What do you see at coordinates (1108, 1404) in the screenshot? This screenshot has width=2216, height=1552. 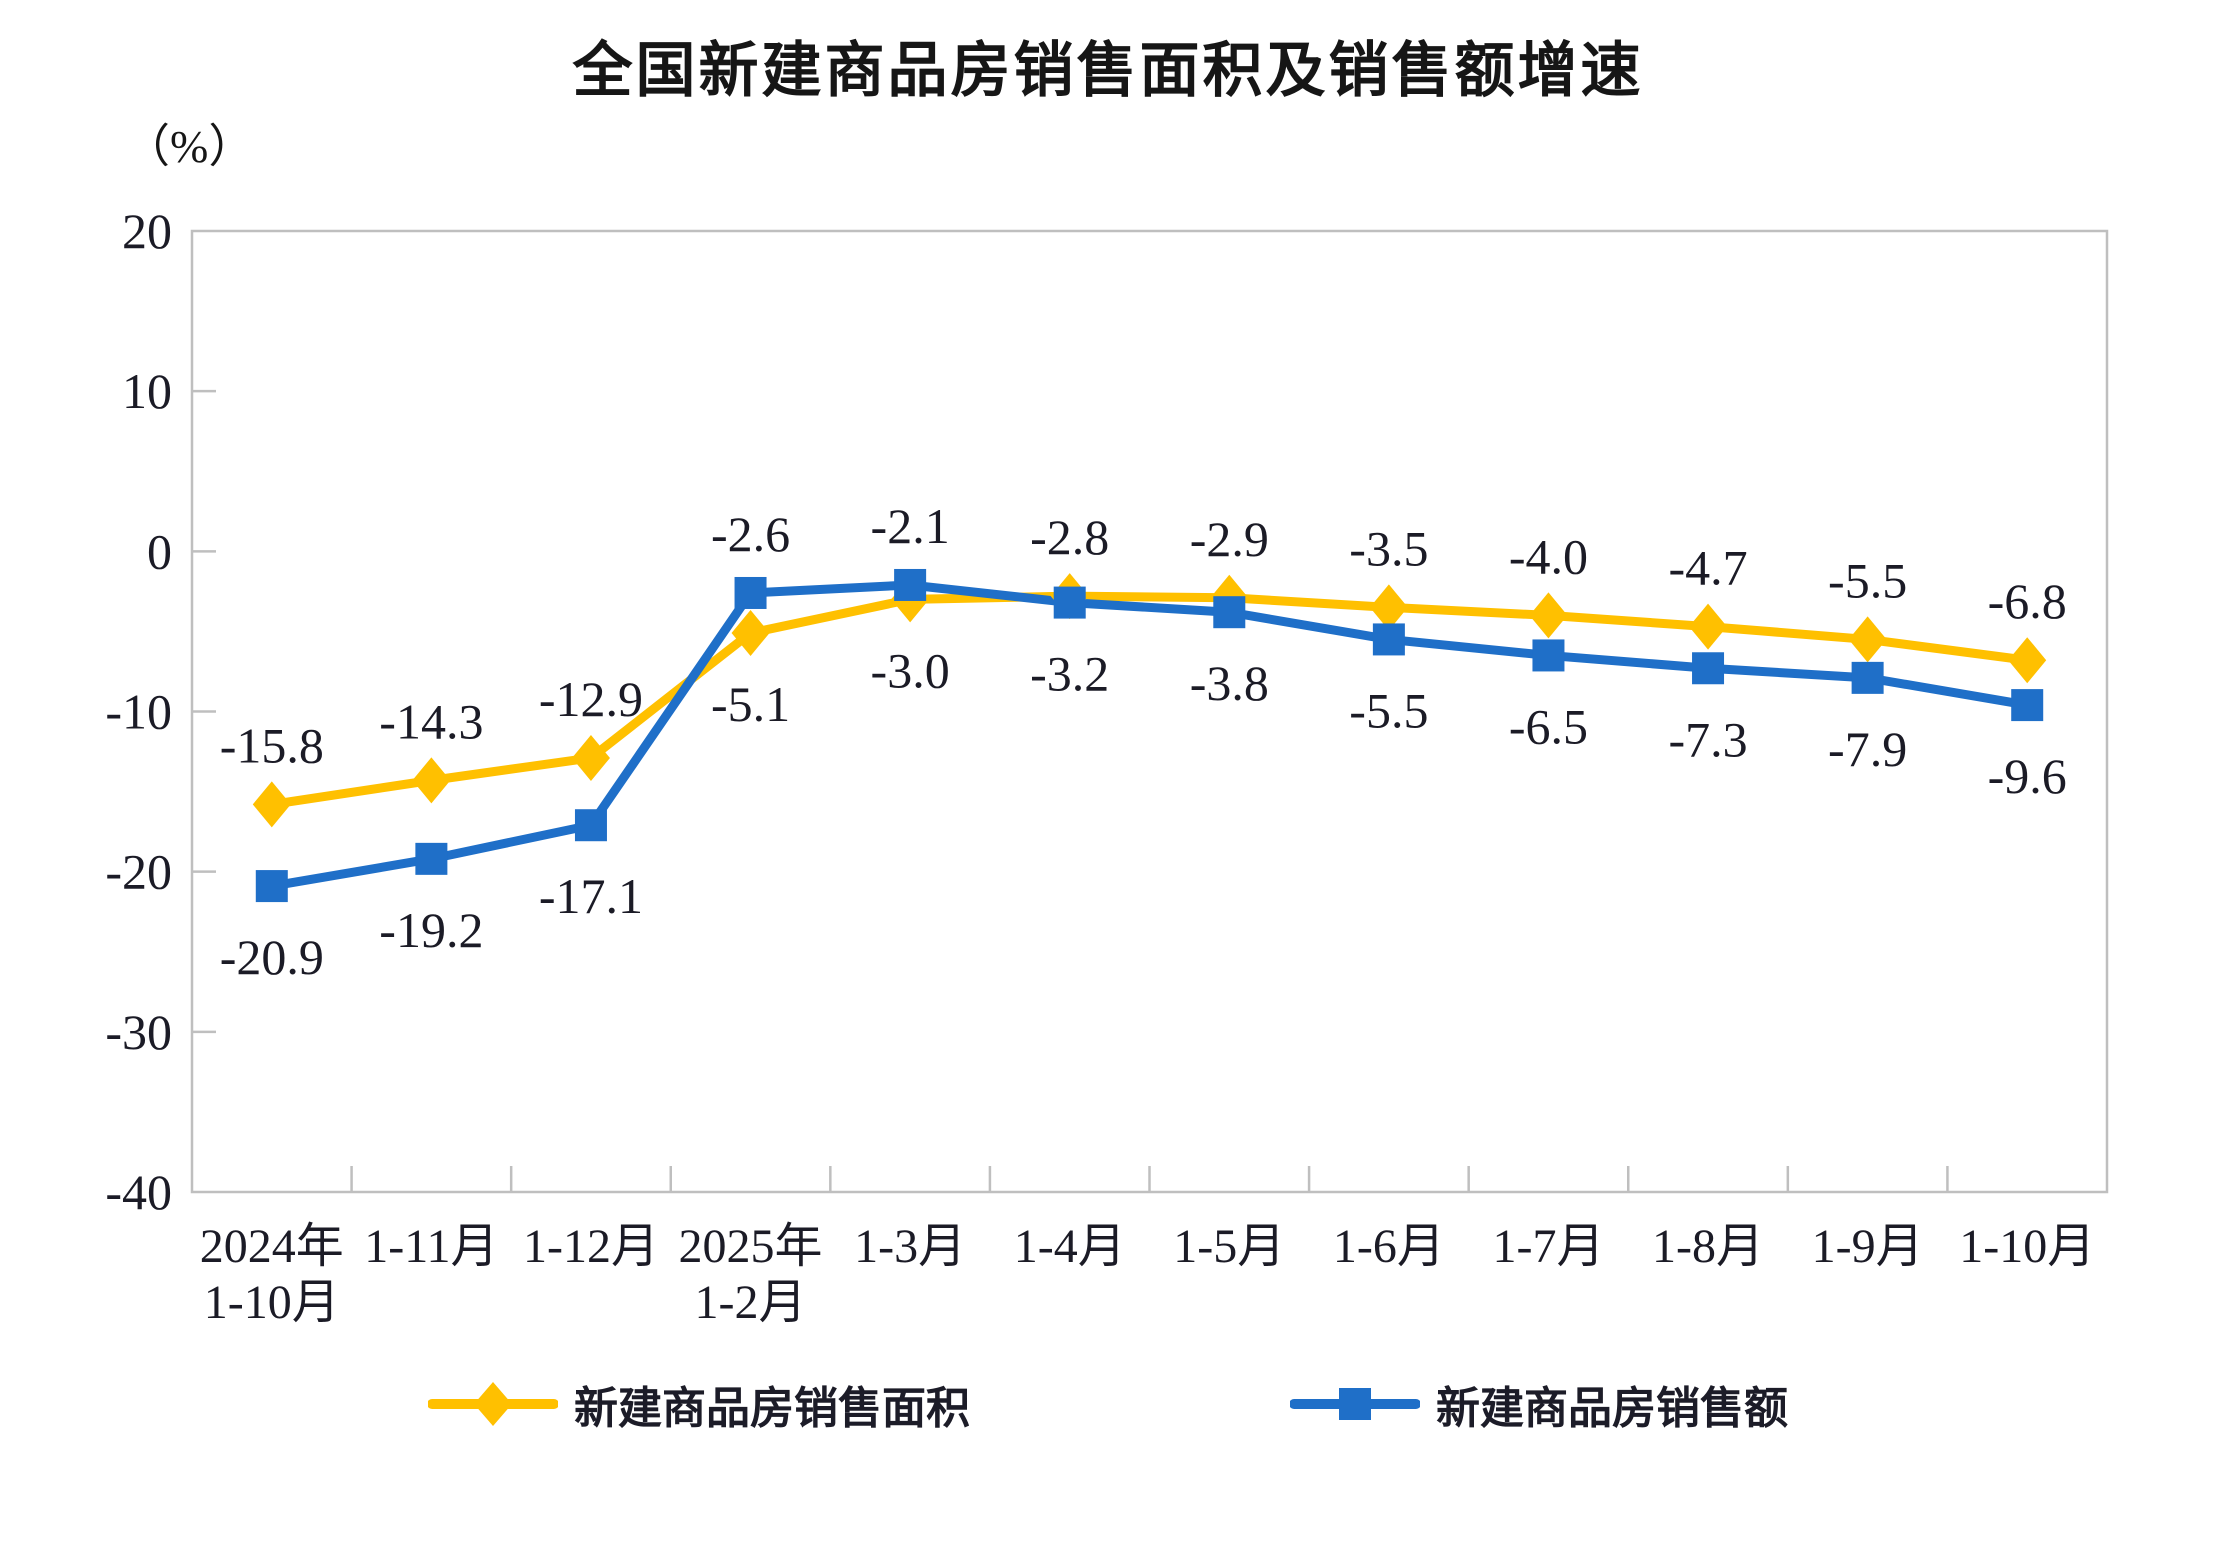 I see `chart-legend: 新建商品房销售面积 新建商品房销售额` at bounding box center [1108, 1404].